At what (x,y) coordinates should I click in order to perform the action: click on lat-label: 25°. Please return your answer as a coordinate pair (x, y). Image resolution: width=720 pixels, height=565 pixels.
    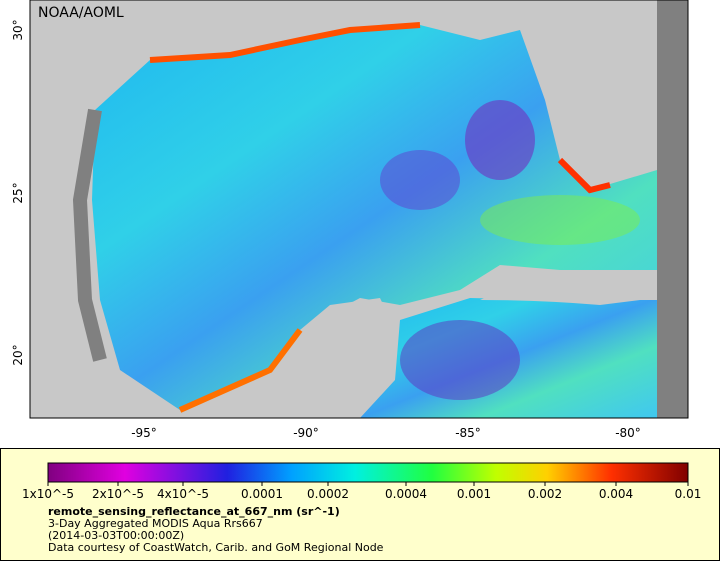
    Looking at the image, I should click on (18, 192).